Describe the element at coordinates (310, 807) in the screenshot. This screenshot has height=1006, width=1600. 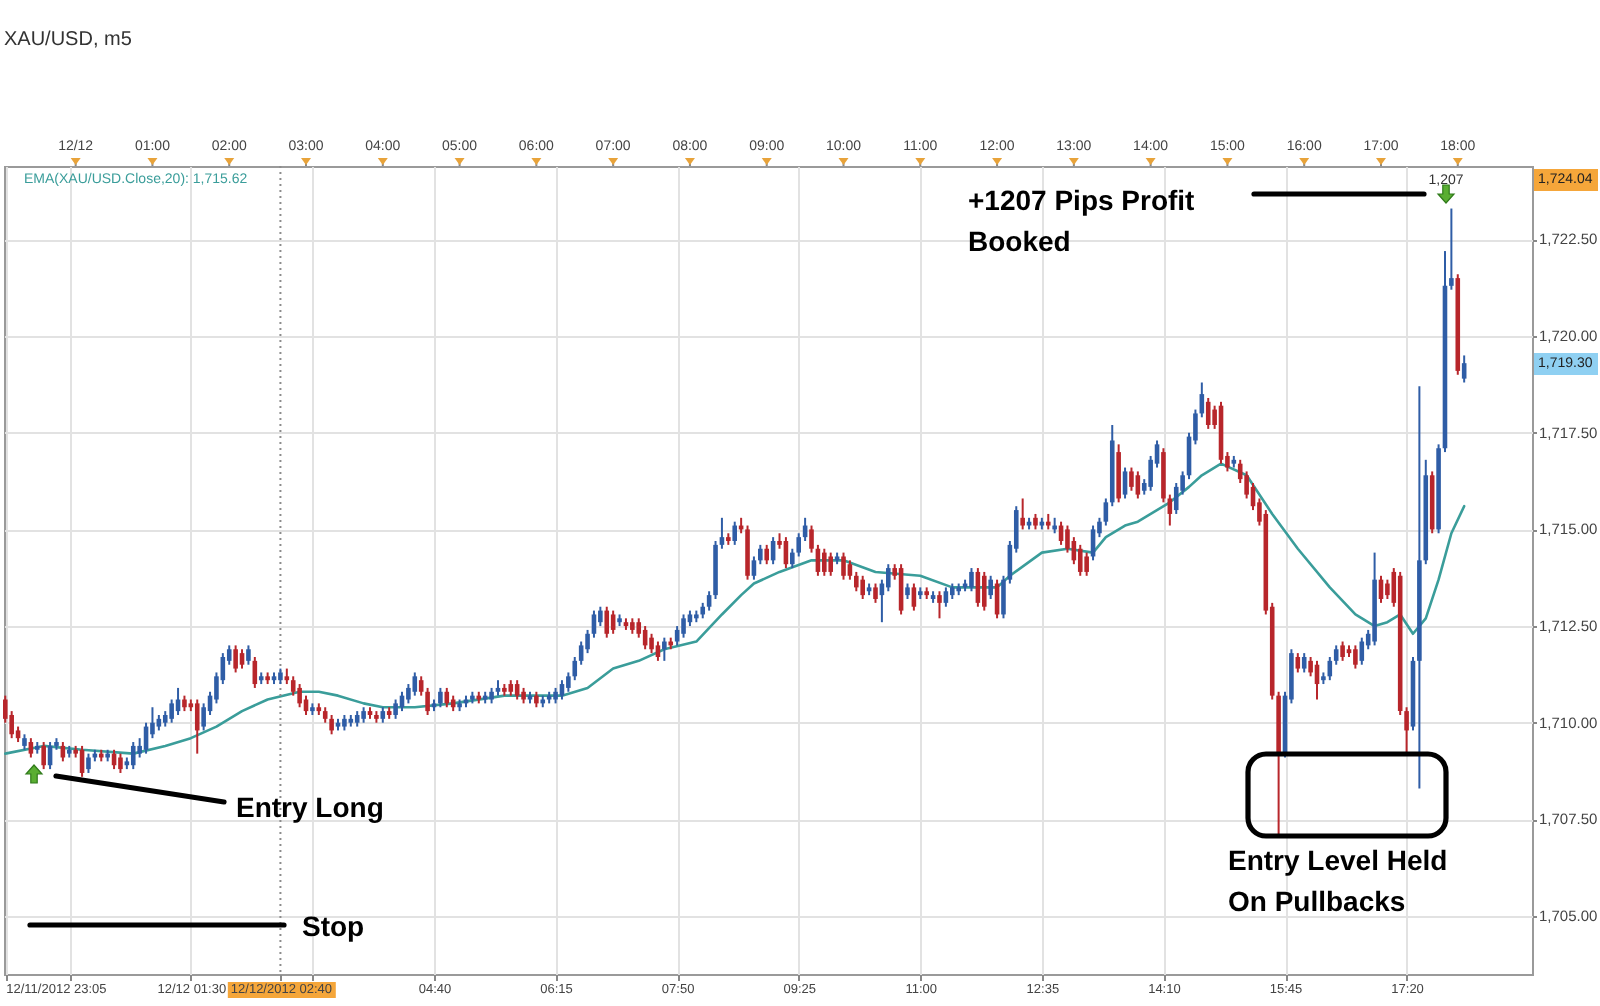
I see `annotation: Entry Long` at that location.